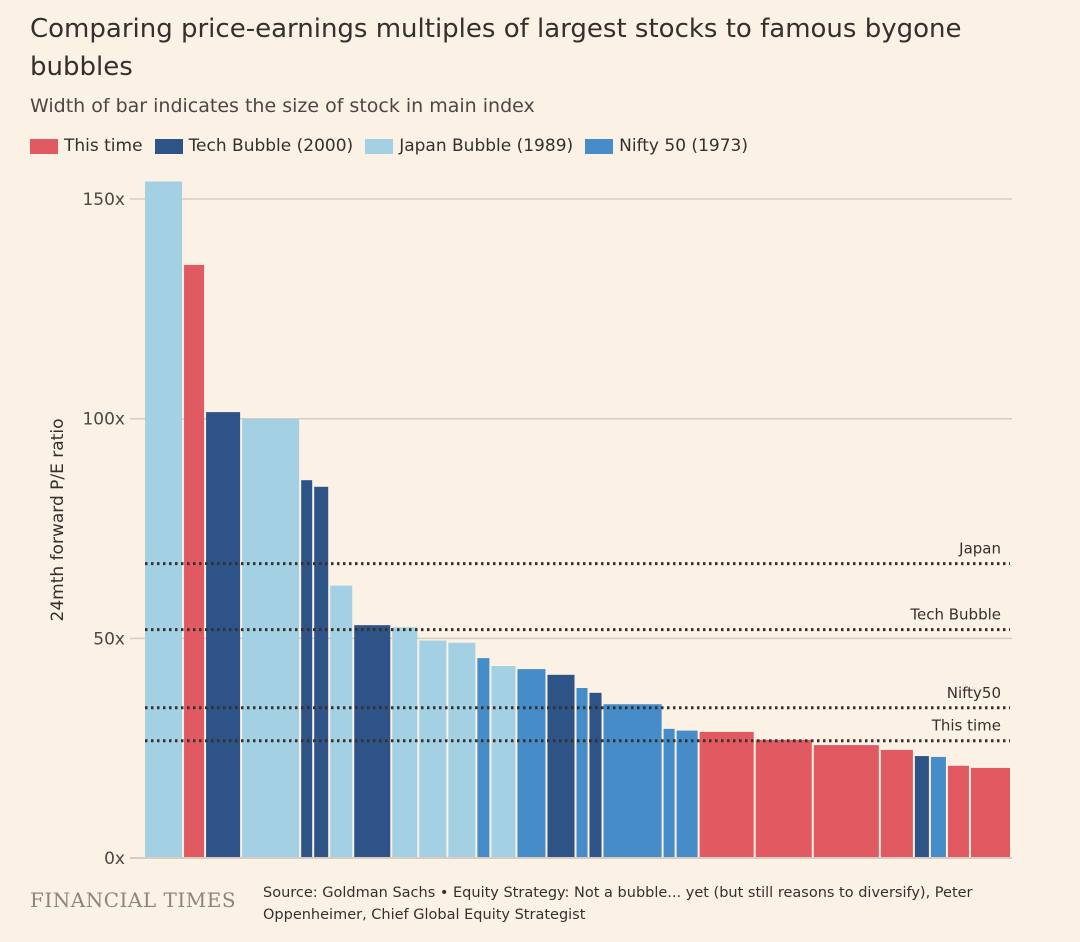 Image resolution: width=1080 pixels, height=942 pixels. Describe the element at coordinates (114, 859) in the screenshot. I see `y-tick-label: 0x` at that location.